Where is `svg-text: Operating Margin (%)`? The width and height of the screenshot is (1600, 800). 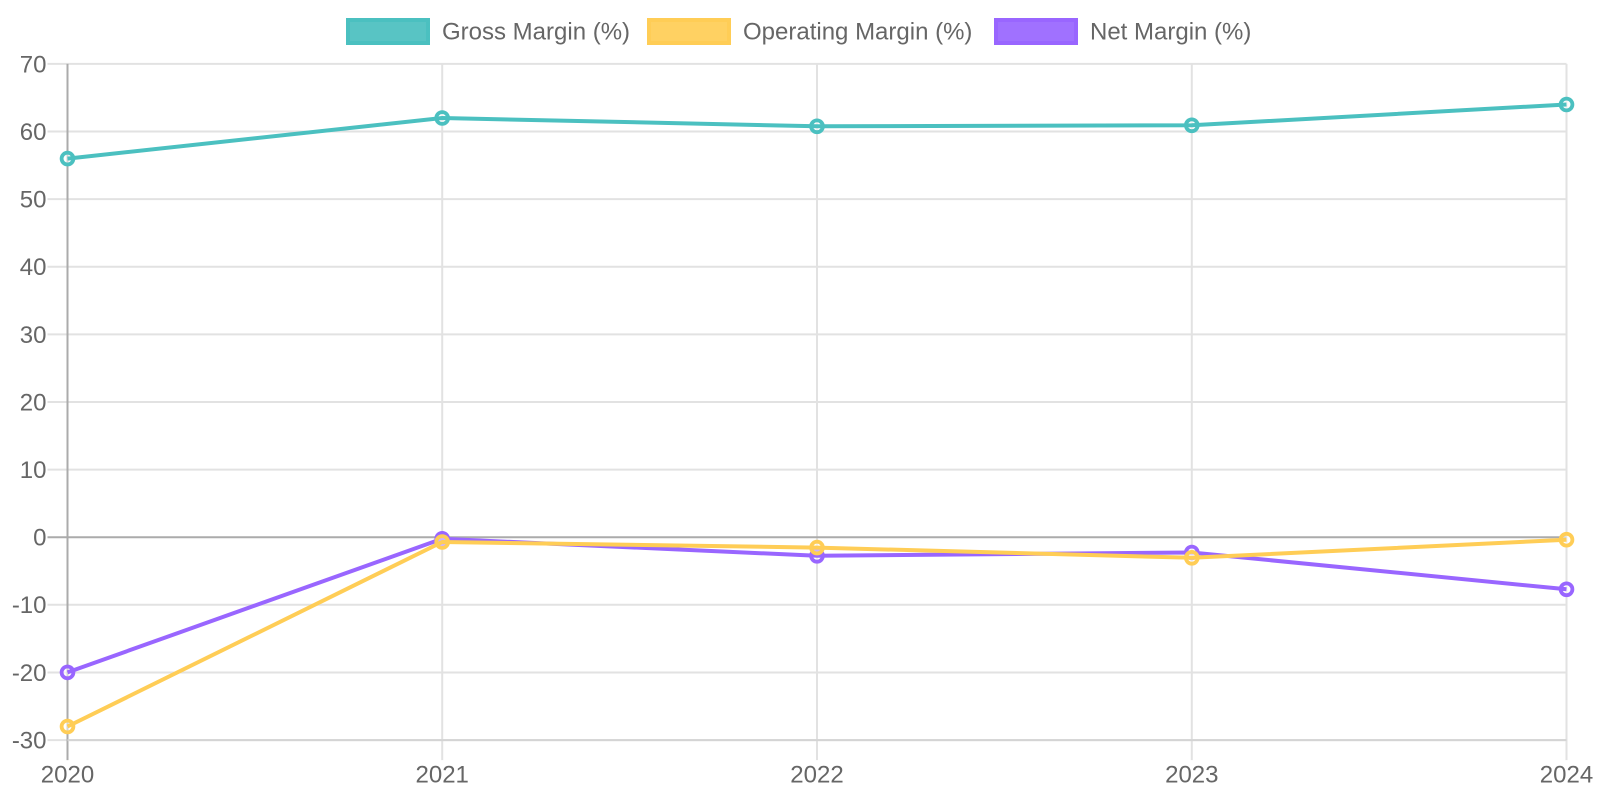
svg-text: Operating Margin (%) is located at coordinates (857, 32).